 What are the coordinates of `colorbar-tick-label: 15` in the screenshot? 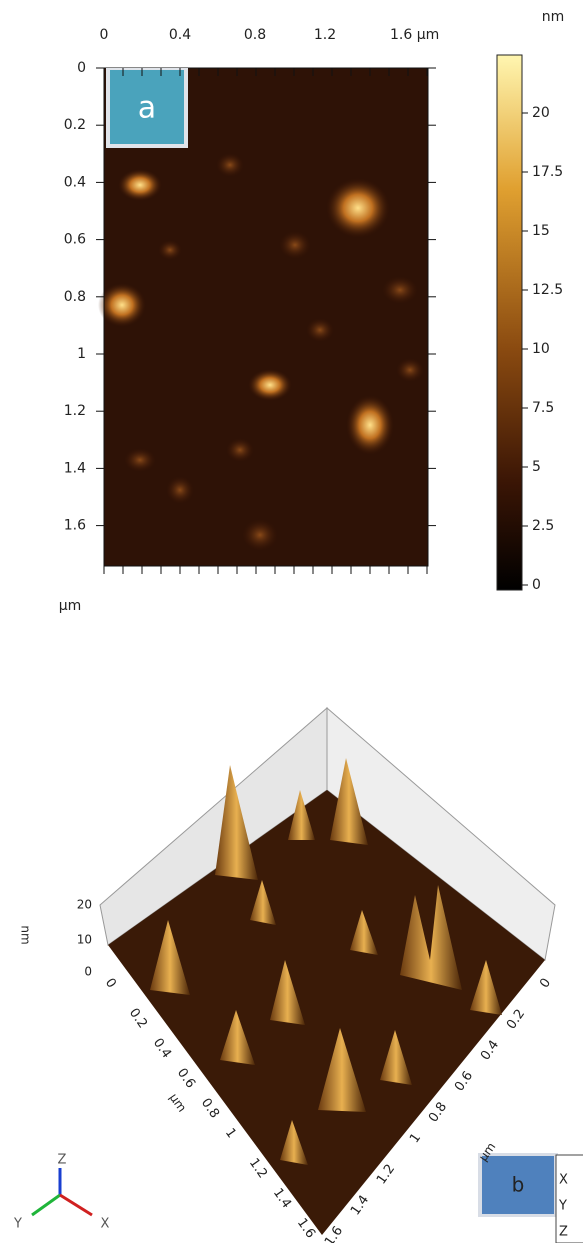 It's located at (541, 231).